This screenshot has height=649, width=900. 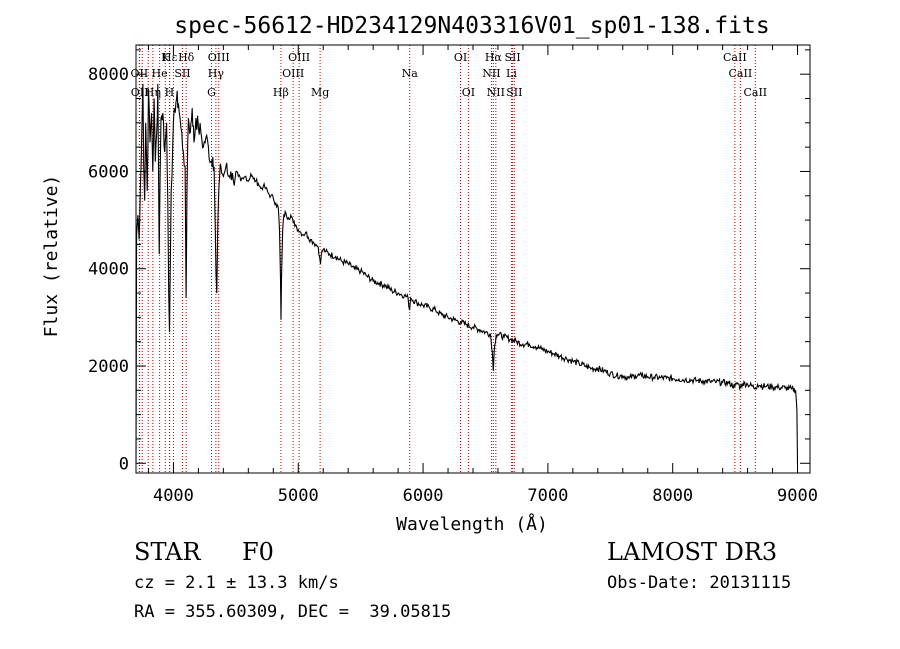 What do you see at coordinates (797, 496) in the screenshot?
I see `x-tick-label: 9000` at bounding box center [797, 496].